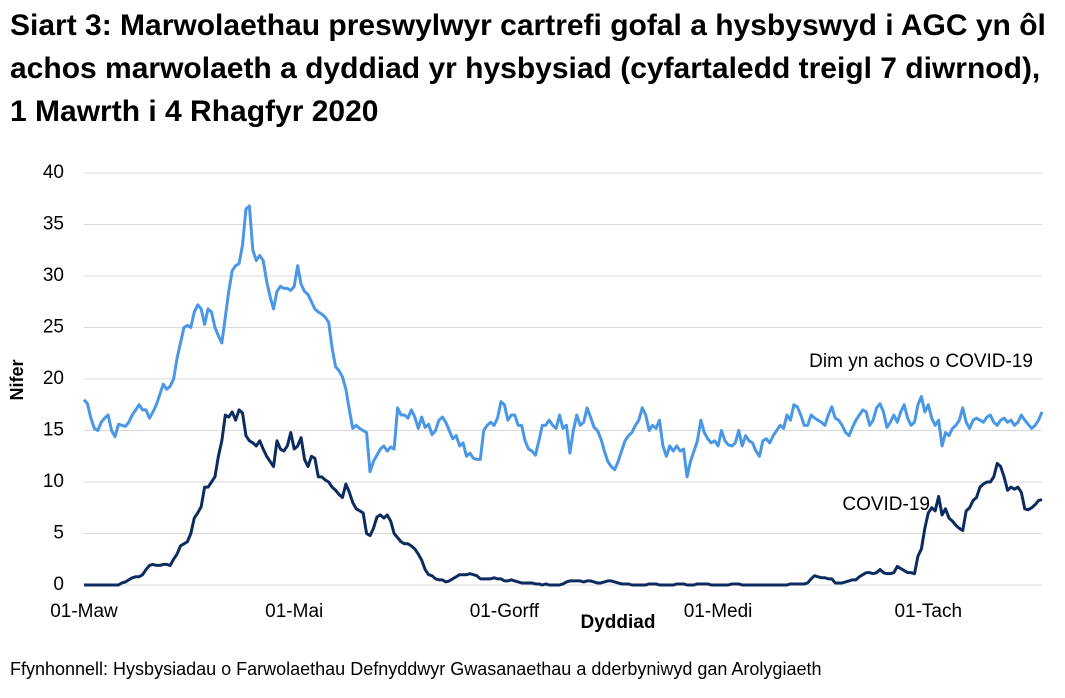 The image size is (1065, 698). I want to click on y-tick-label: 0, so click(58, 584).